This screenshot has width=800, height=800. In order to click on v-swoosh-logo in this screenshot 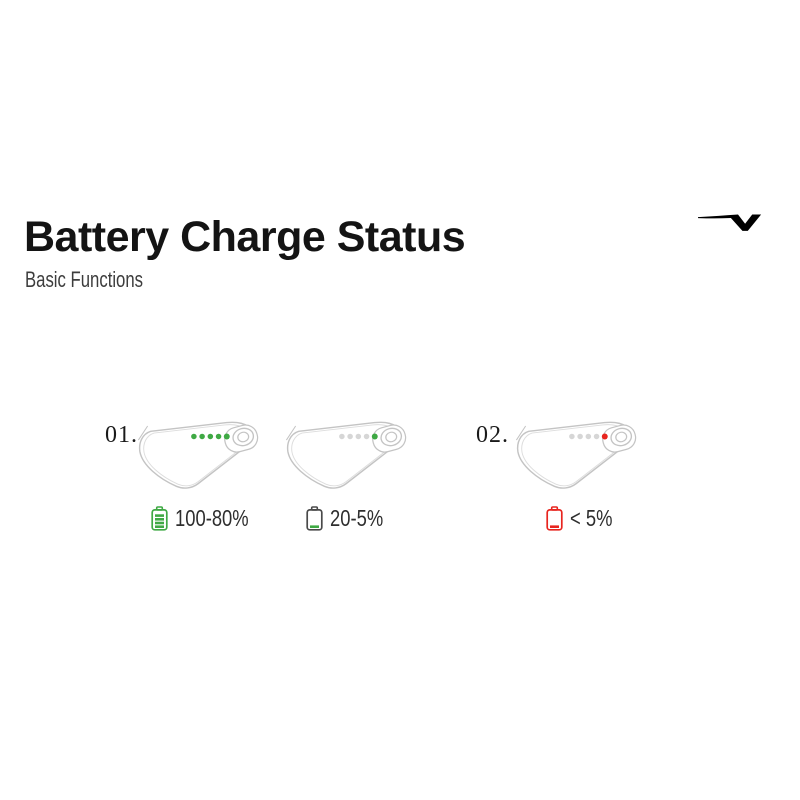, I will do `click(730, 222)`.